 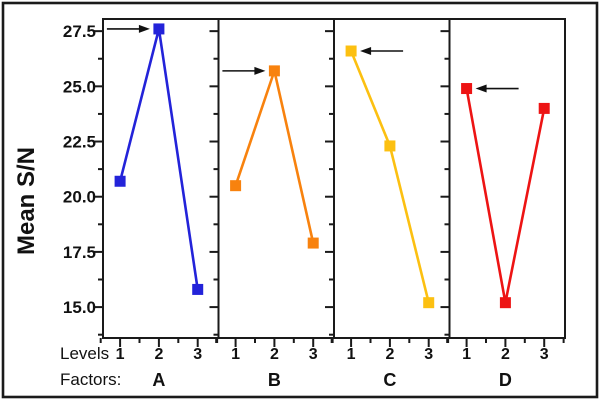 I want to click on series-line-a, so click(x=158, y=159).